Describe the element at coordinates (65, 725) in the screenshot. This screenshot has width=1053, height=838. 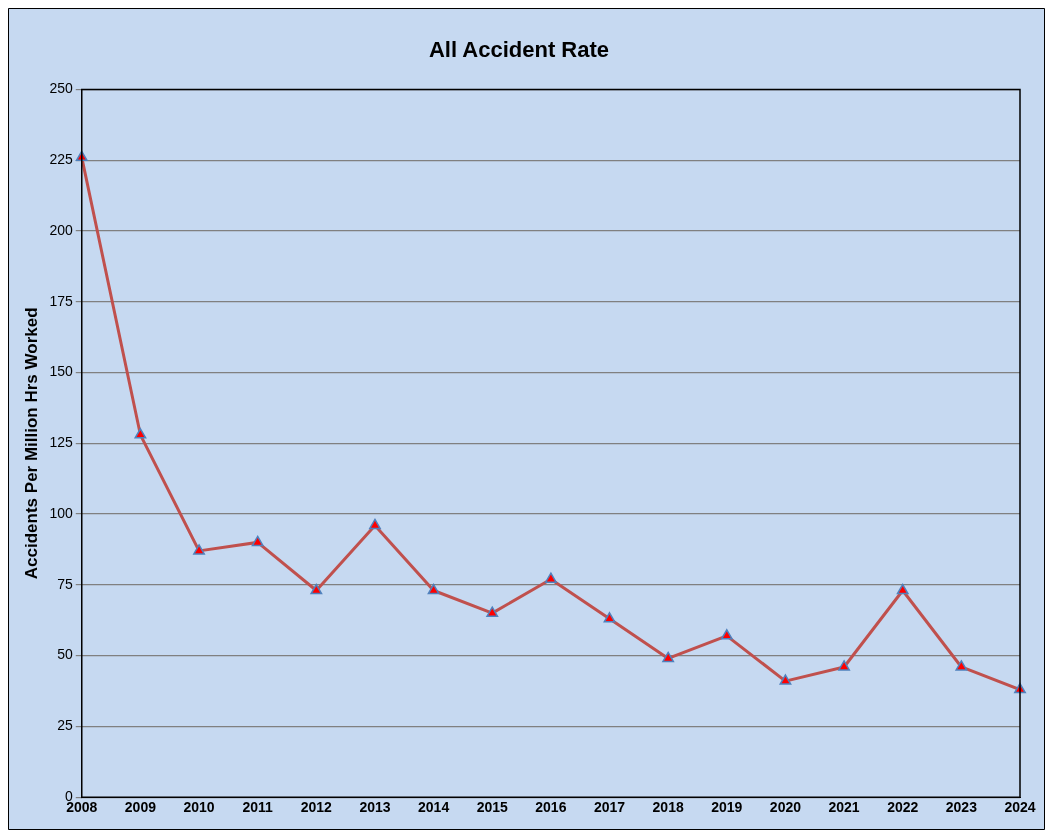
I see `y-tick-label: 25` at that location.